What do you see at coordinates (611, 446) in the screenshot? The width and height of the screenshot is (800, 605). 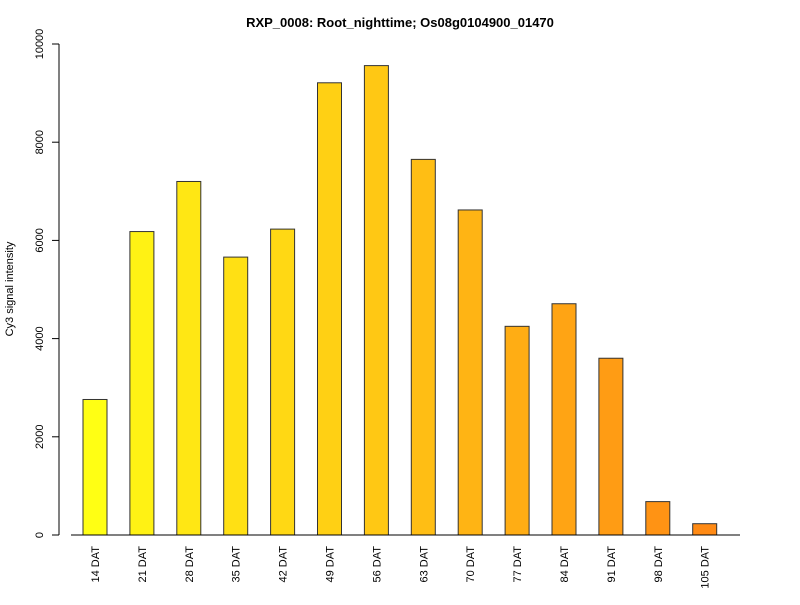 I see `bar-91-dat` at bounding box center [611, 446].